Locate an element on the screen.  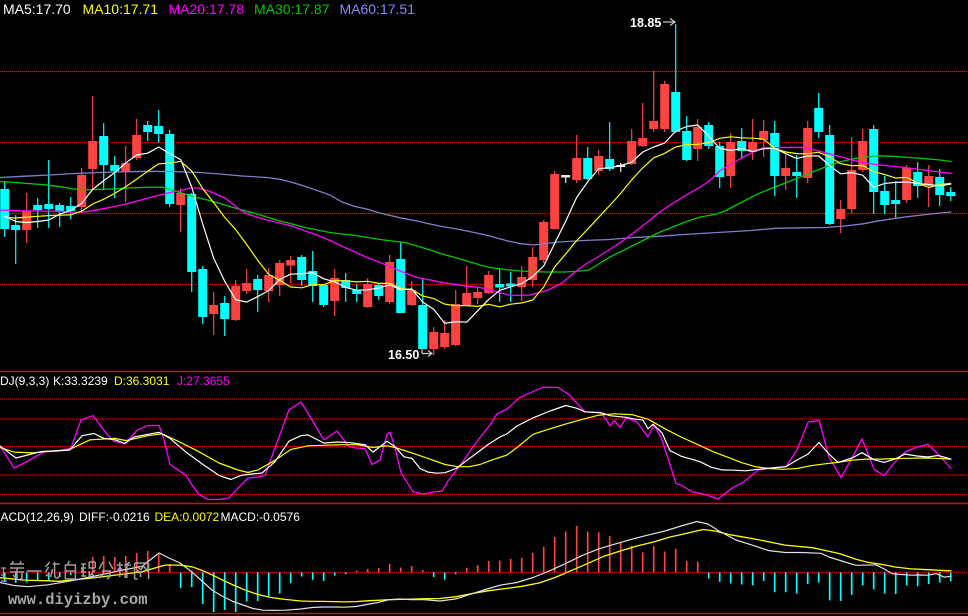
svg-text: K:33.3239 is located at coordinates (80, 381).